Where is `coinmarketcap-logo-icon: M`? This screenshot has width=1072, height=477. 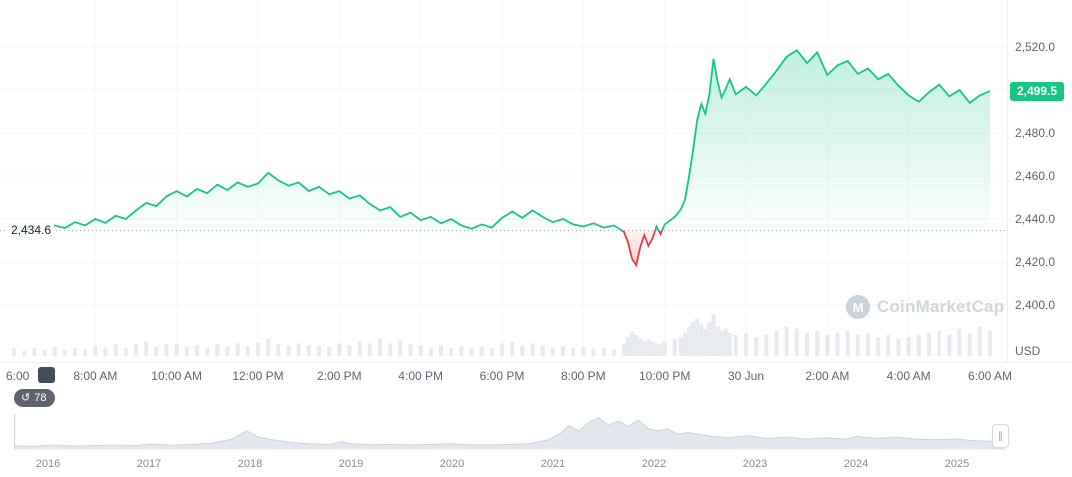
coinmarketcap-logo-icon: M is located at coordinates (858, 307).